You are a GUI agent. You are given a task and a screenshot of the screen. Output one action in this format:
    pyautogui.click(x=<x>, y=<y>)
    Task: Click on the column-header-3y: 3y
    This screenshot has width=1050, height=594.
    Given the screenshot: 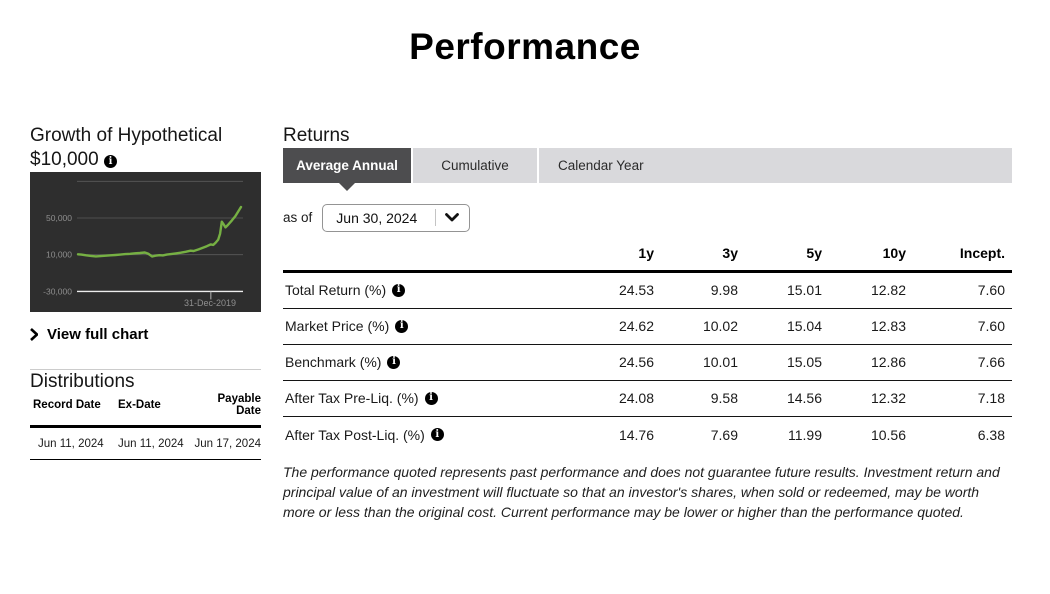 What is the action you would take?
    pyautogui.click(x=730, y=252)
    